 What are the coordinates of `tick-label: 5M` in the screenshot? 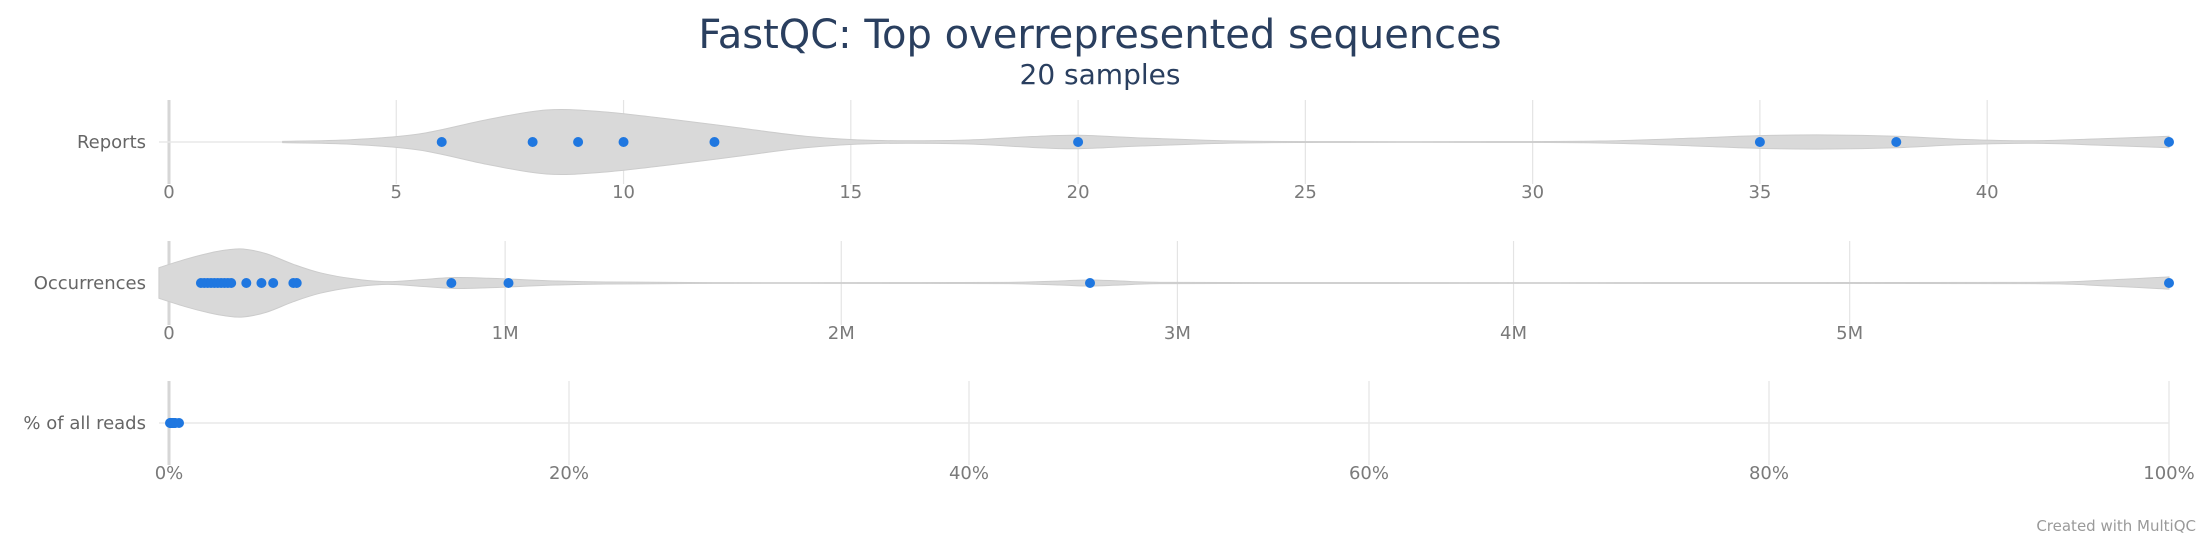 It's located at (1849, 333).